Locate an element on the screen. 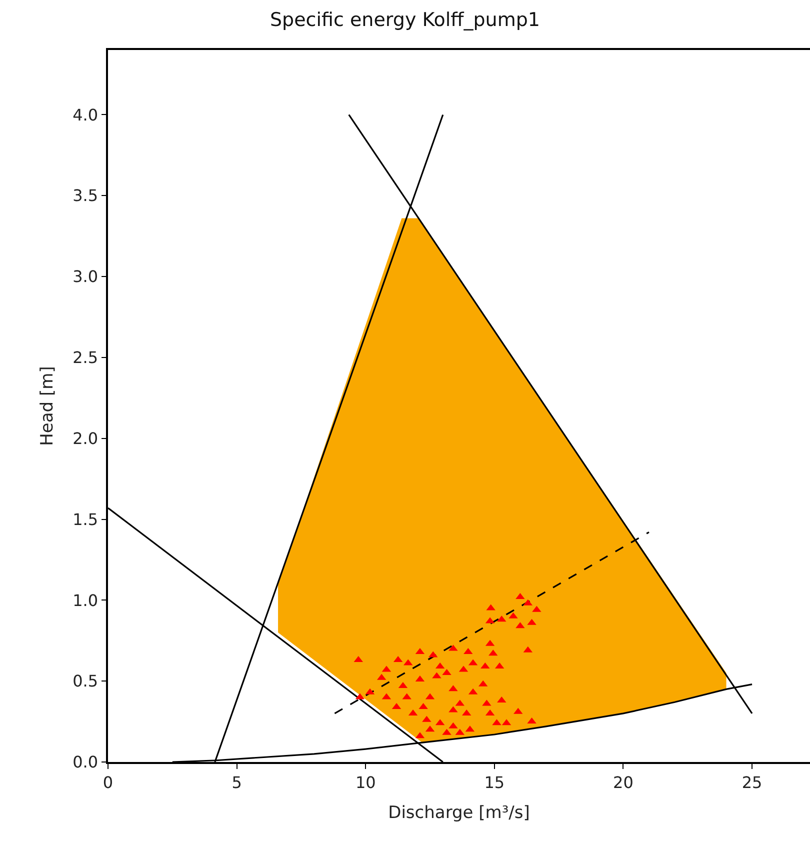 This screenshot has height=858, width=810. y-tick-label: 1.5 is located at coordinates (85, 519).